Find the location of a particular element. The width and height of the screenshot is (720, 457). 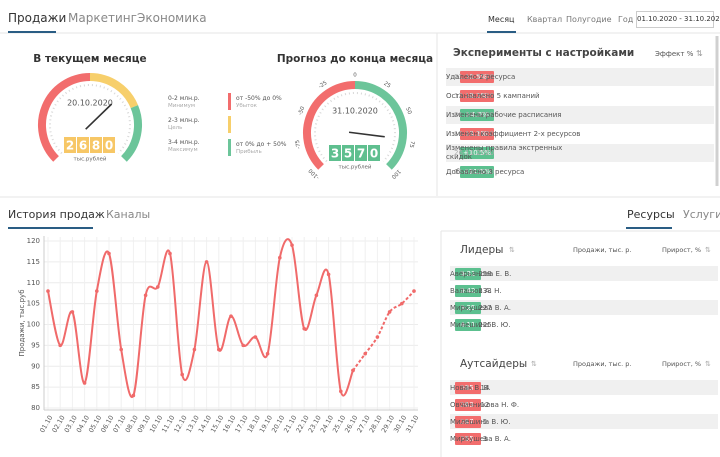

section-tab: Каналы is located at coordinates (128, 214).